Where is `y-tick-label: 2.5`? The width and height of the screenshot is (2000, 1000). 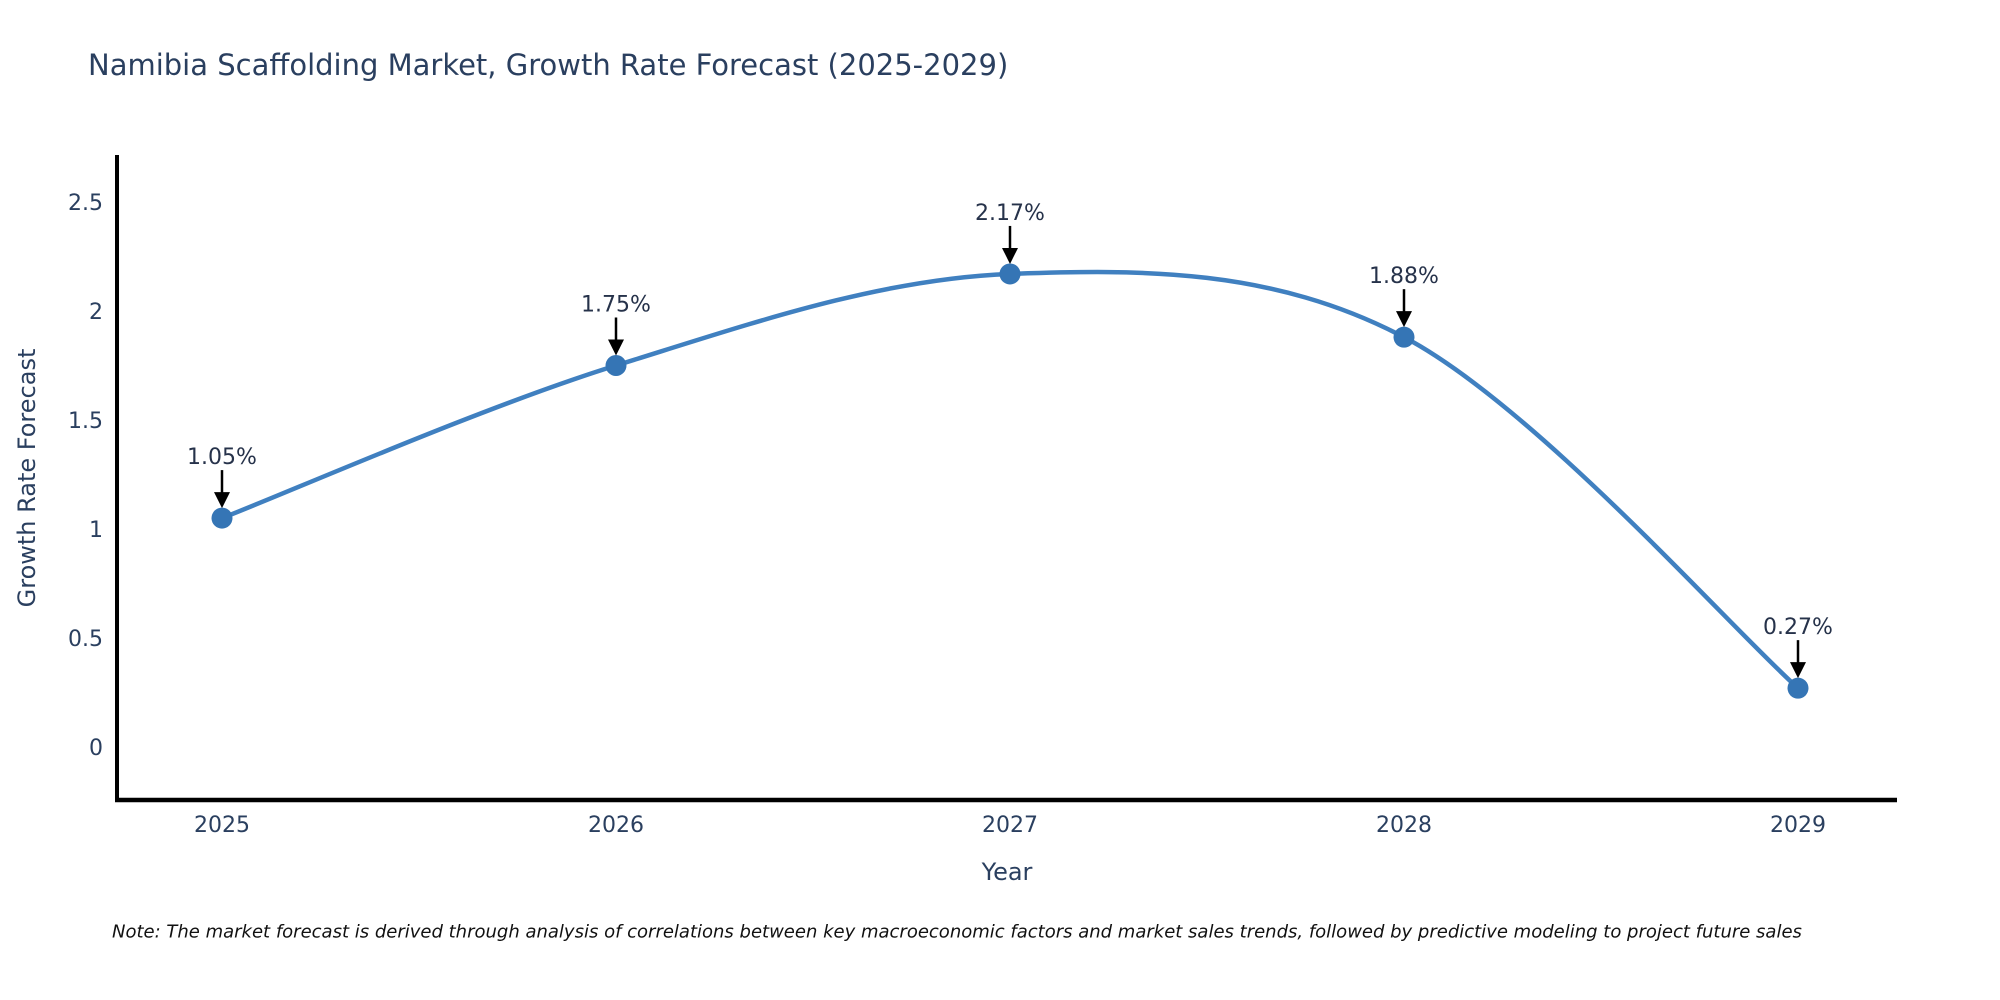 y-tick-label: 2.5 is located at coordinates (85, 203).